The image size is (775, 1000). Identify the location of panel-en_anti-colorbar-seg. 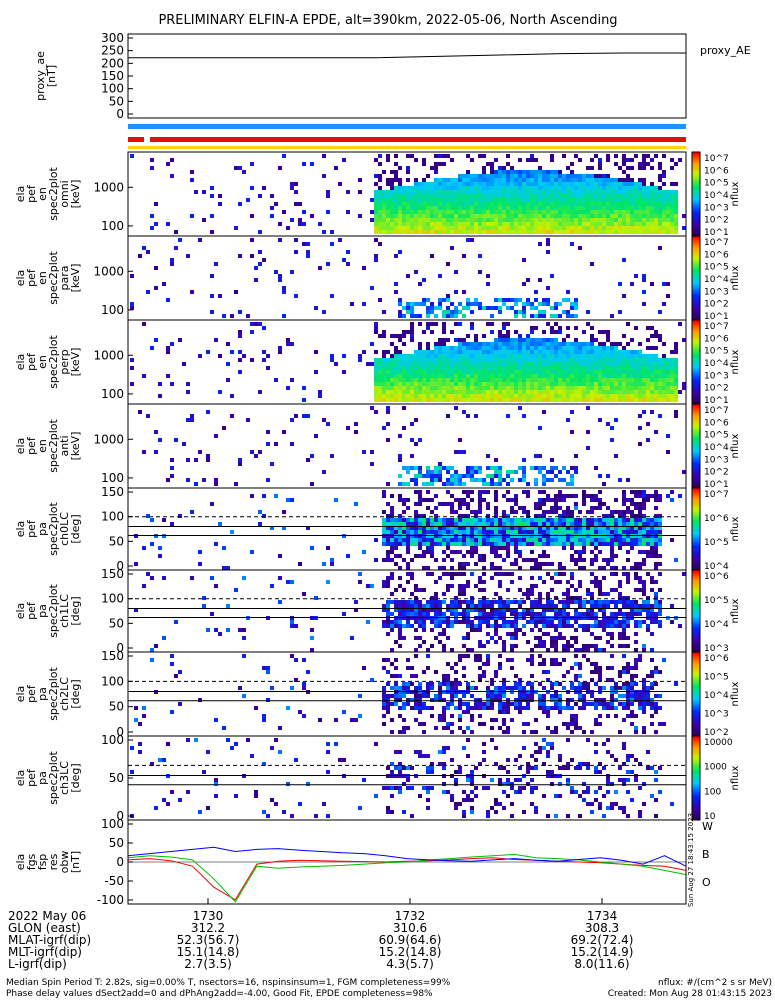
(696, 443).